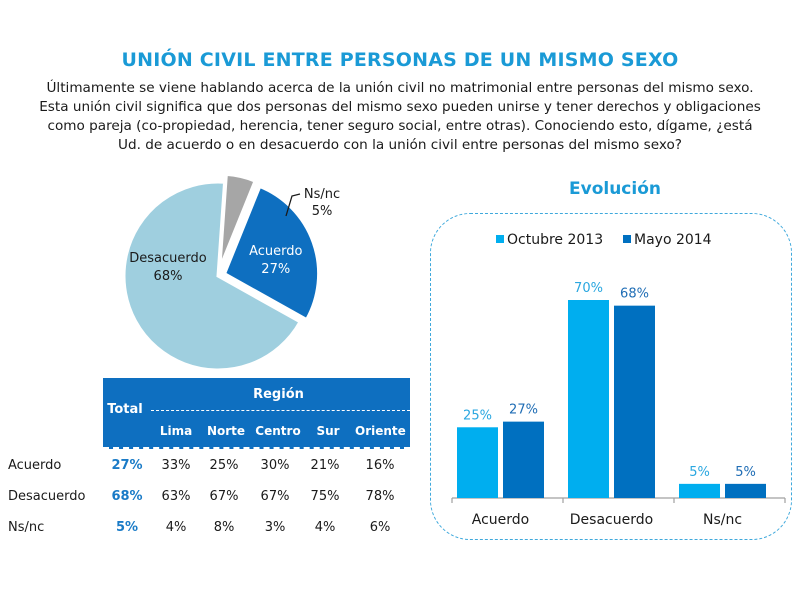 The image size is (800, 600). I want to click on cell: 30%, so click(275, 465).